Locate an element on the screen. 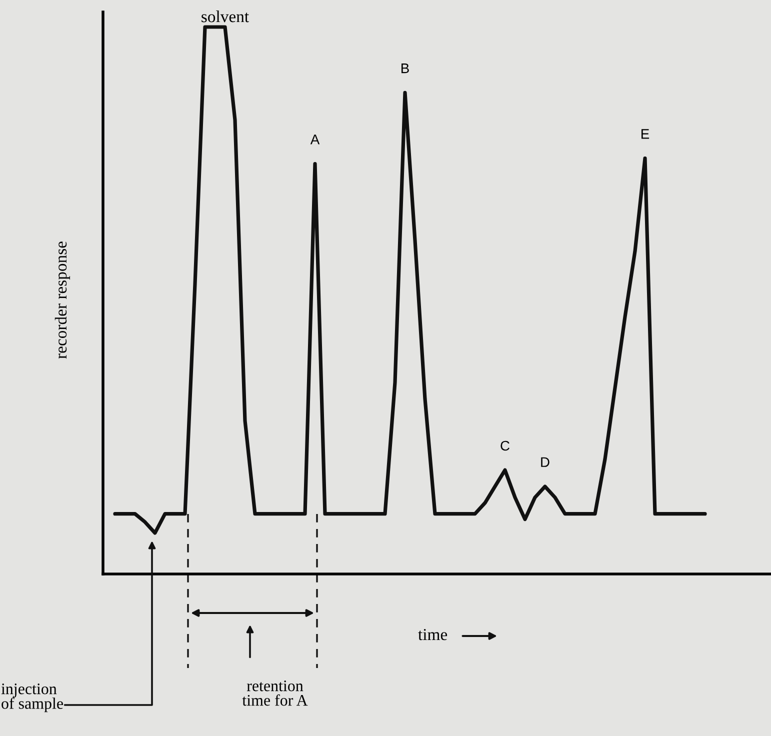  annotation: B is located at coordinates (405, 69).